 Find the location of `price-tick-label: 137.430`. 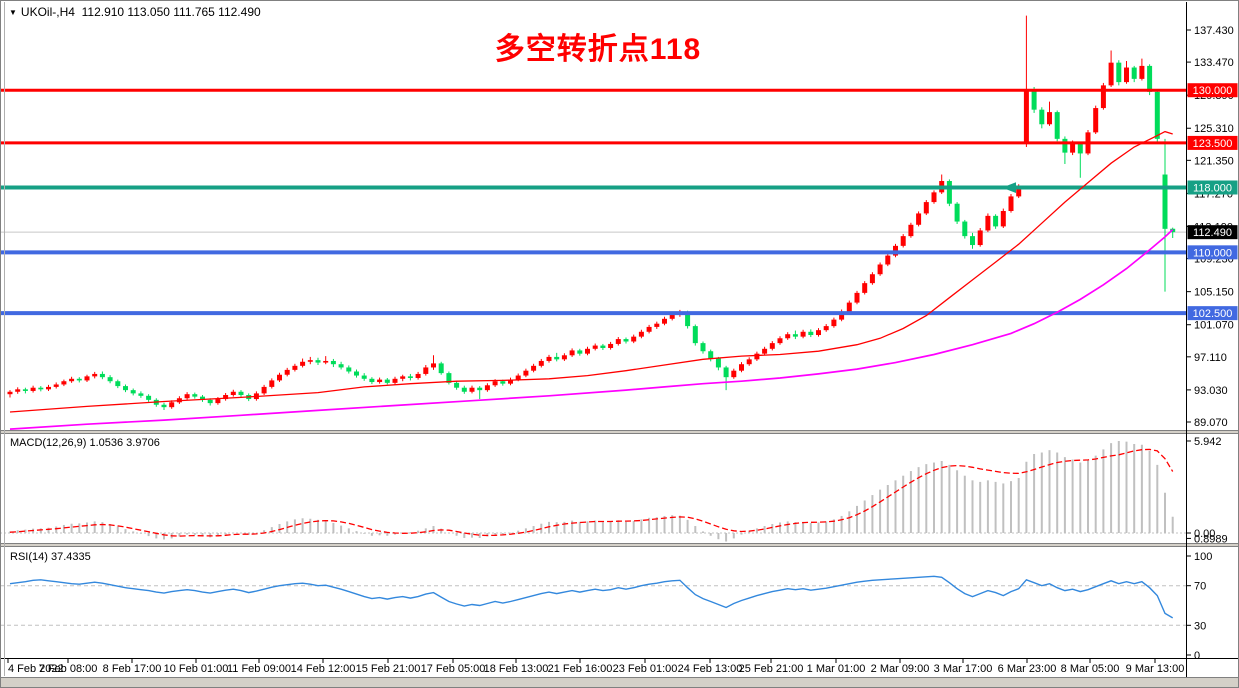

price-tick-label: 137.430 is located at coordinates (1214, 31).